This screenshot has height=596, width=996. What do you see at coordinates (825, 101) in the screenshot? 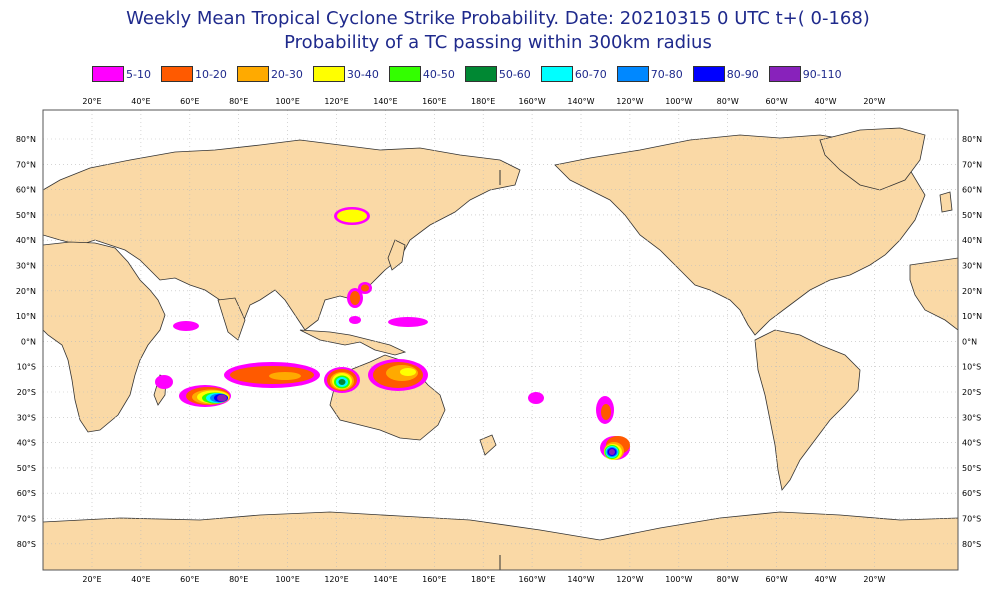
I see `lon-label-top: 40°W` at bounding box center [825, 101].